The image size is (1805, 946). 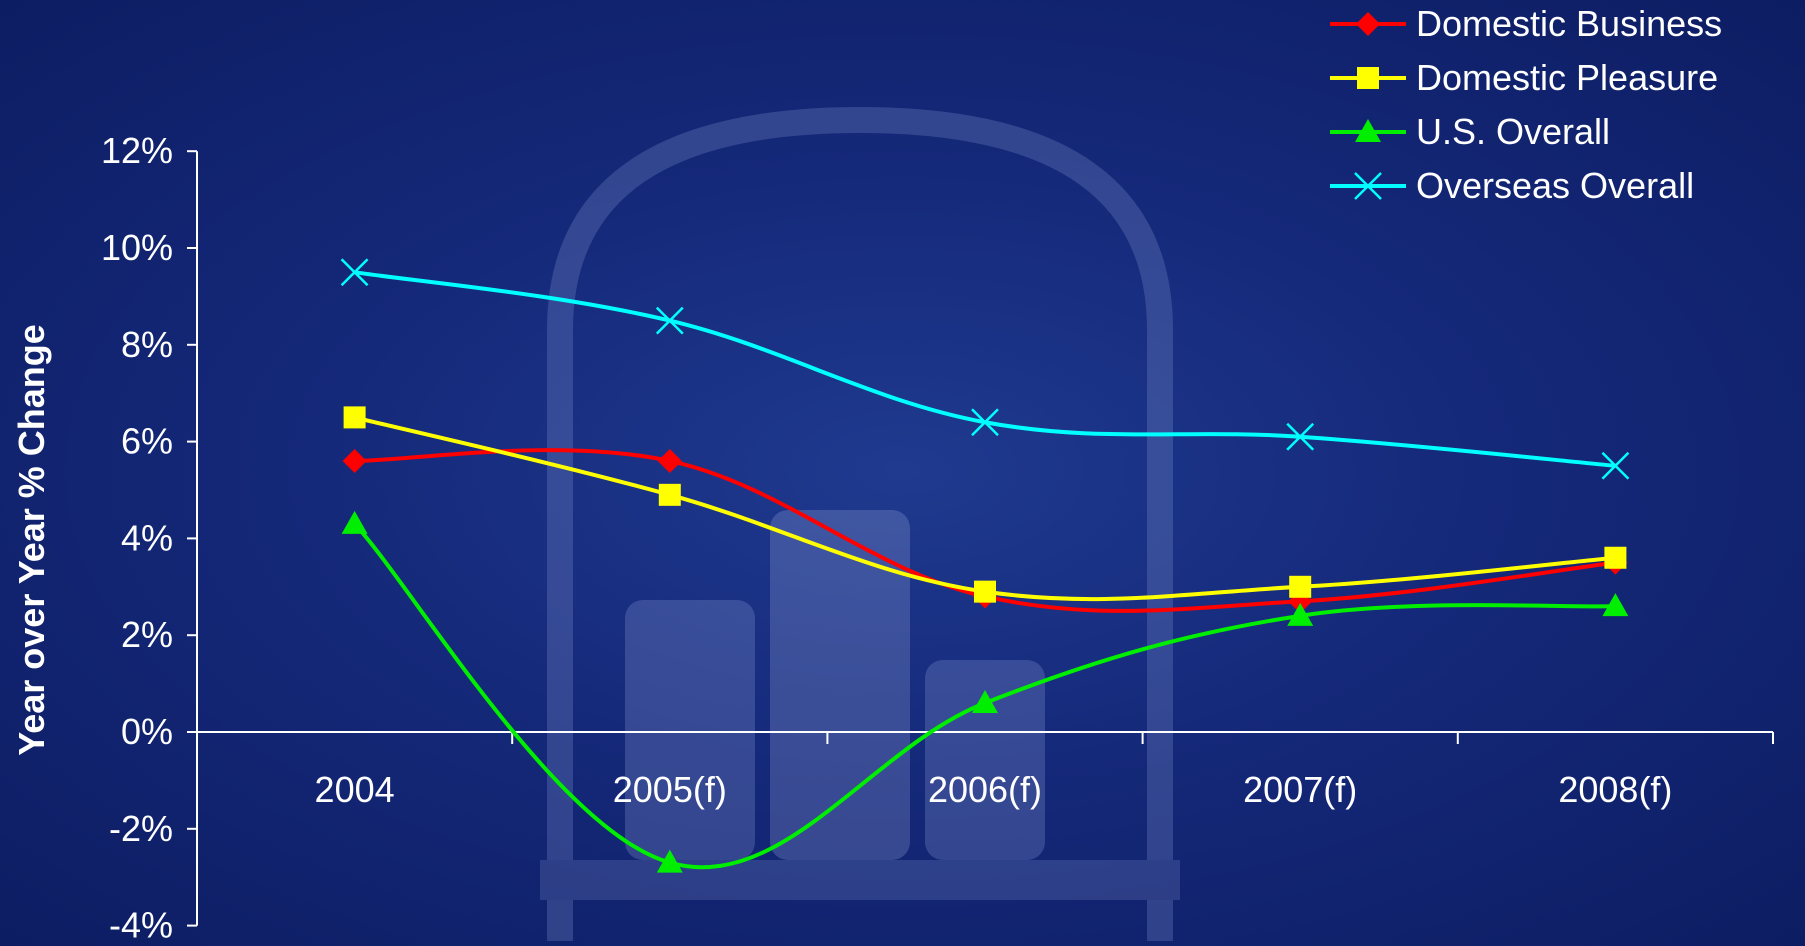 I want to click on legend-item: Domestic Business, so click(x=1526, y=23).